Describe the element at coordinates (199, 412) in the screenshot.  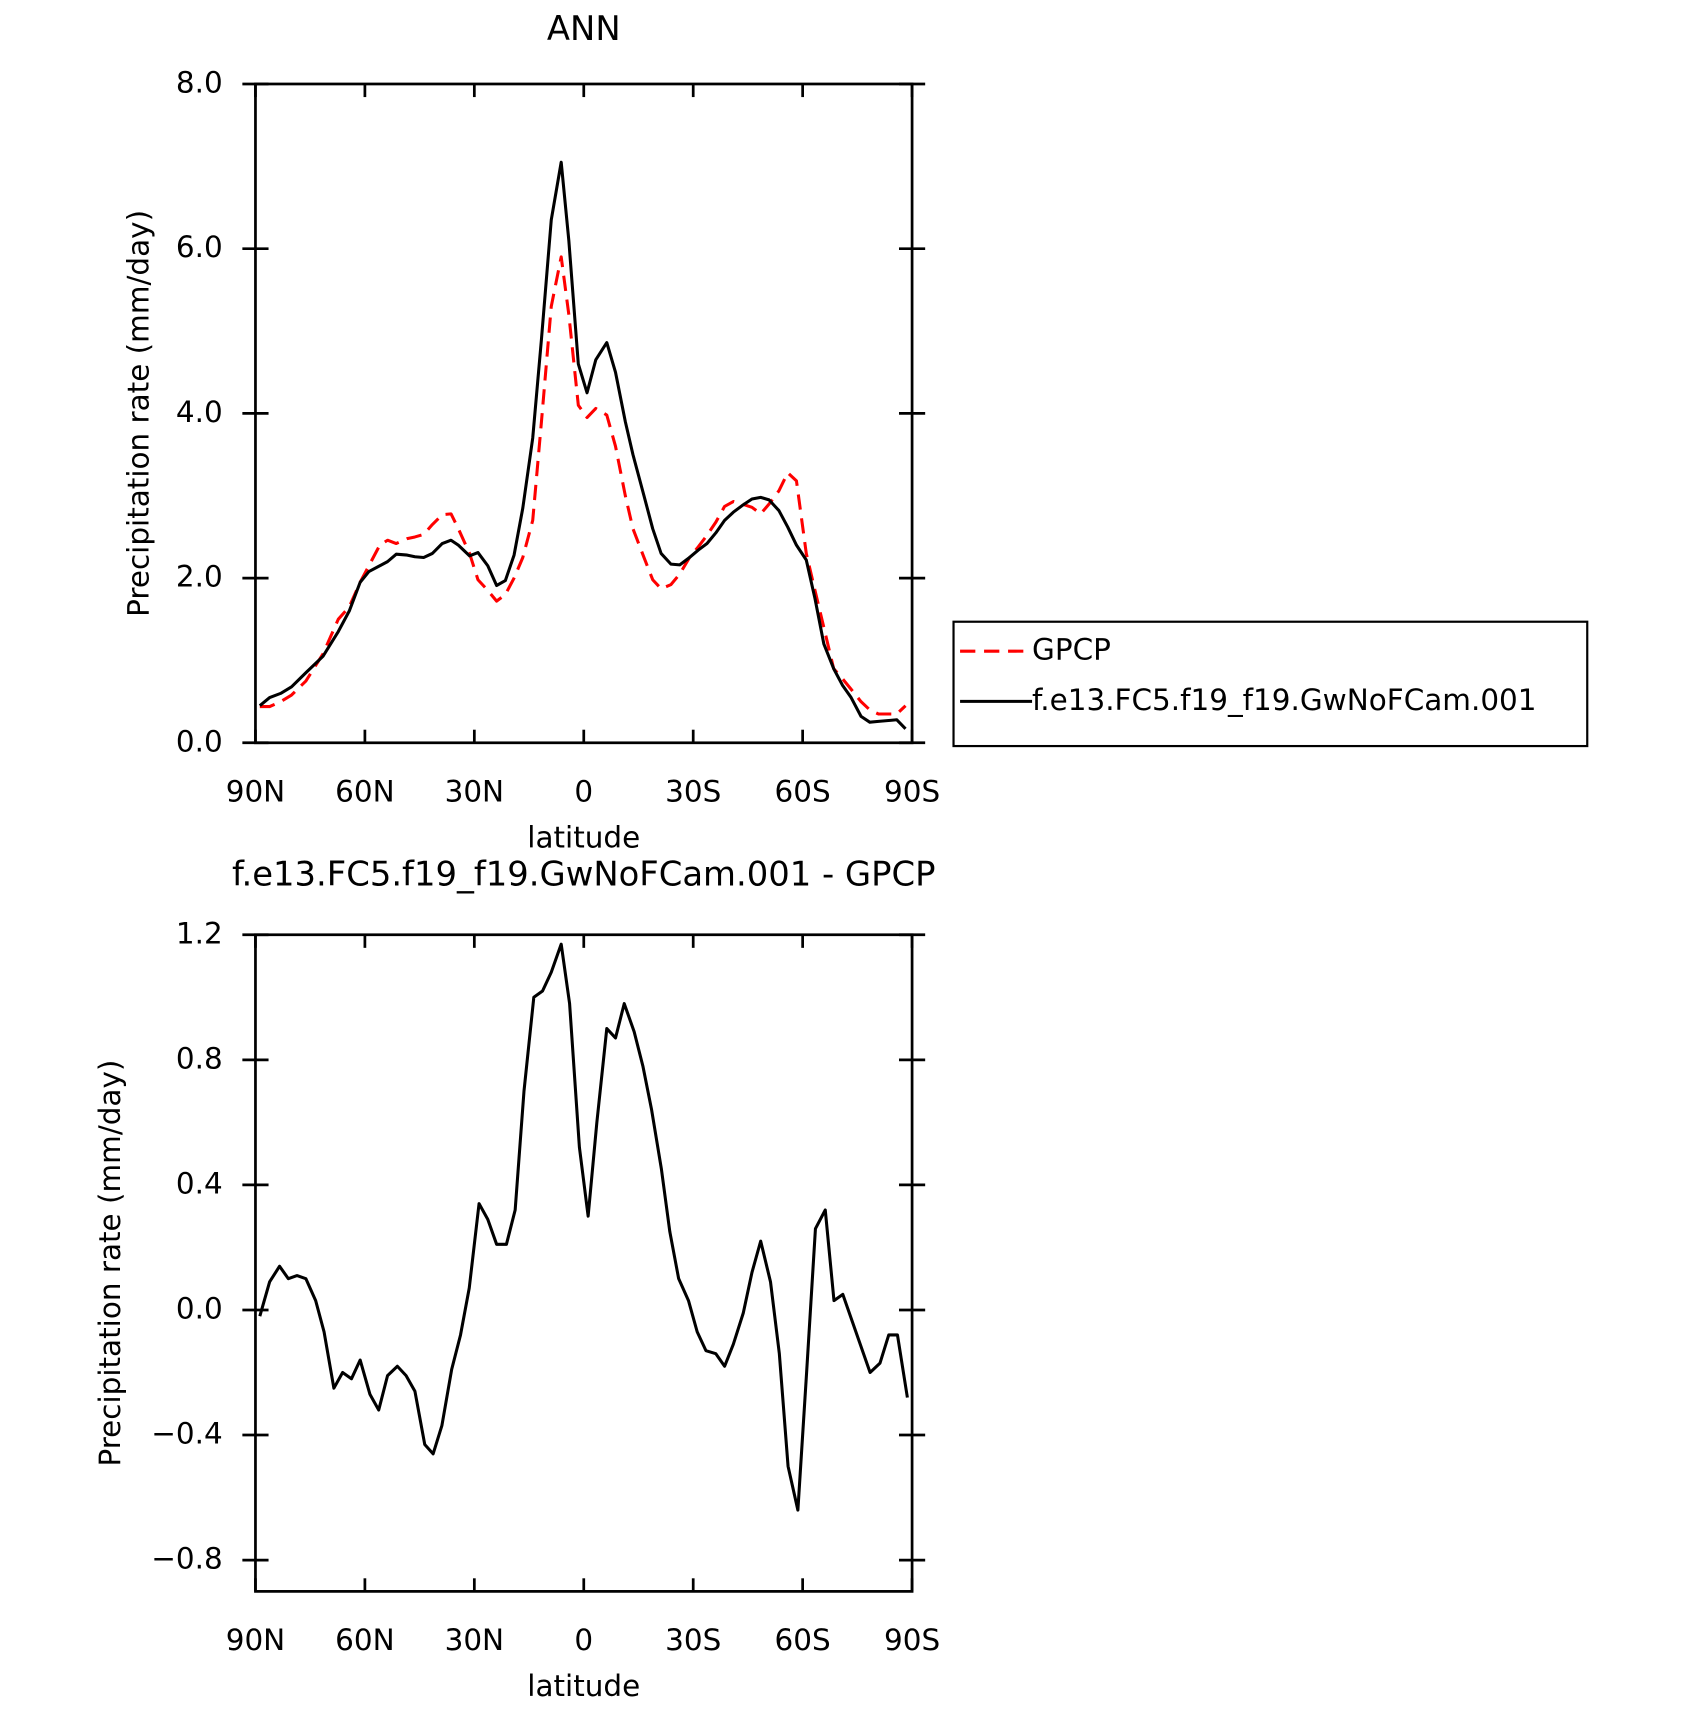
I see `y-tick-label: 4.0` at that location.